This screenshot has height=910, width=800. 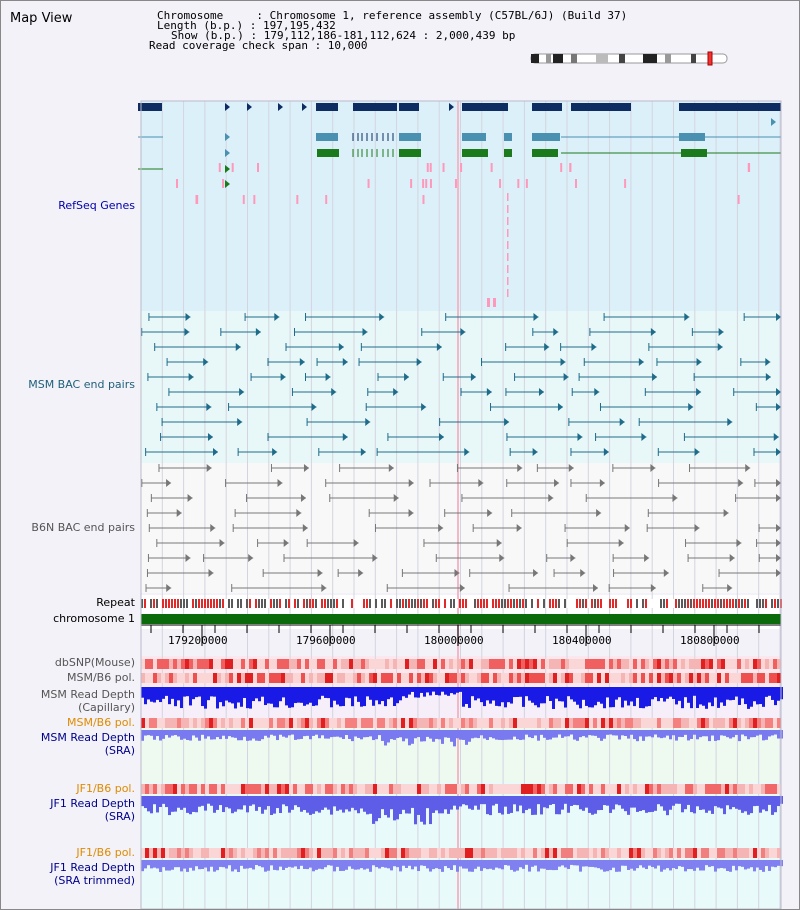 What do you see at coordinates (96, 205) in the screenshot?
I see `track-label-refseq: RefSeq Genes` at bounding box center [96, 205].